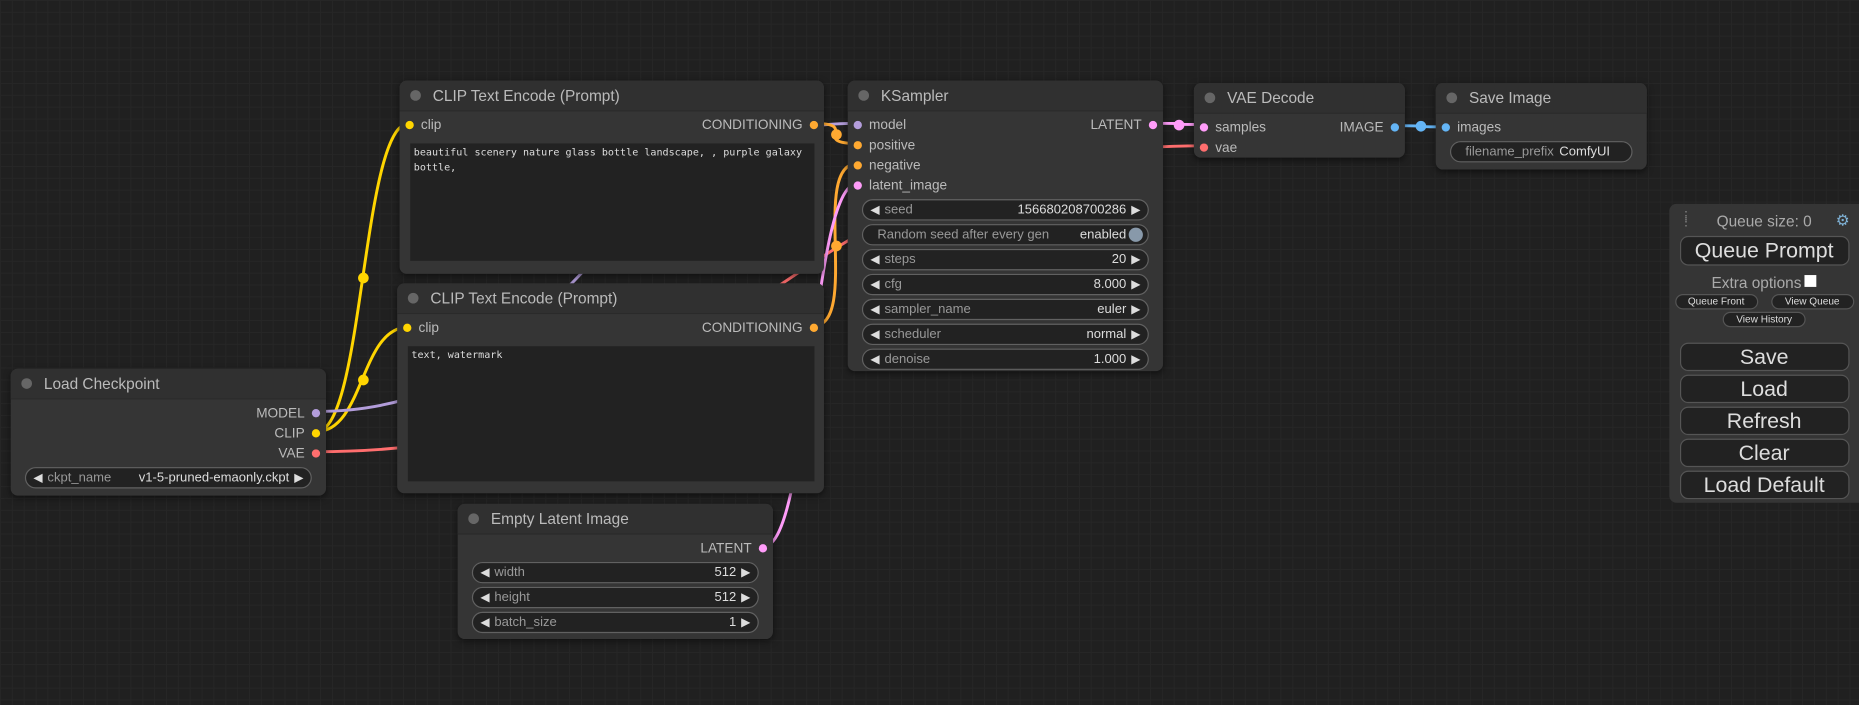 The image size is (1859, 705). What do you see at coordinates (1005, 334) in the screenshot?
I see `widget-scheduler: ◀ scheduler normal ▶` at bounding box center [1005, 334].